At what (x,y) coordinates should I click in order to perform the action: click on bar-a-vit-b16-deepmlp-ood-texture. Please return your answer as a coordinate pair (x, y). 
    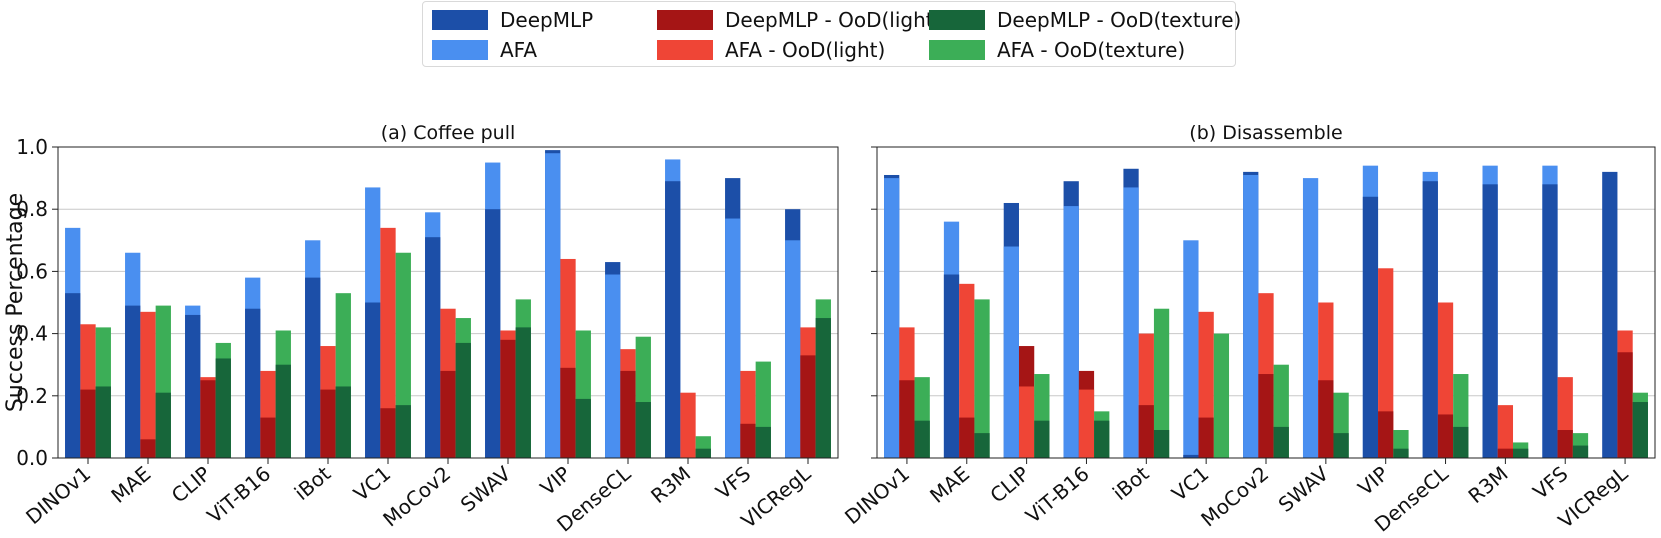
    Looking at the image, I should click on (283, 411).